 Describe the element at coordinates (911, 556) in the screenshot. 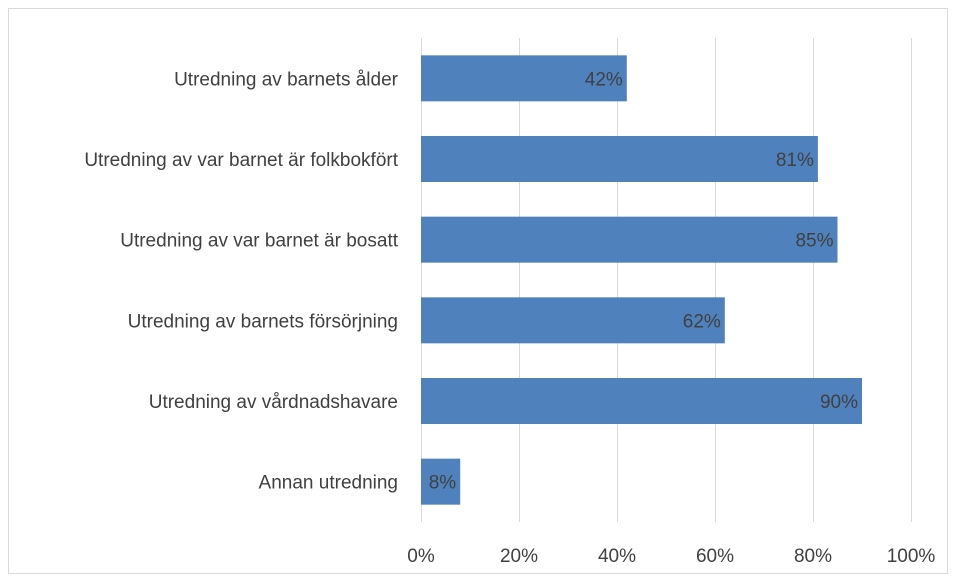

I see `x-tick-label: 100%` at that location.